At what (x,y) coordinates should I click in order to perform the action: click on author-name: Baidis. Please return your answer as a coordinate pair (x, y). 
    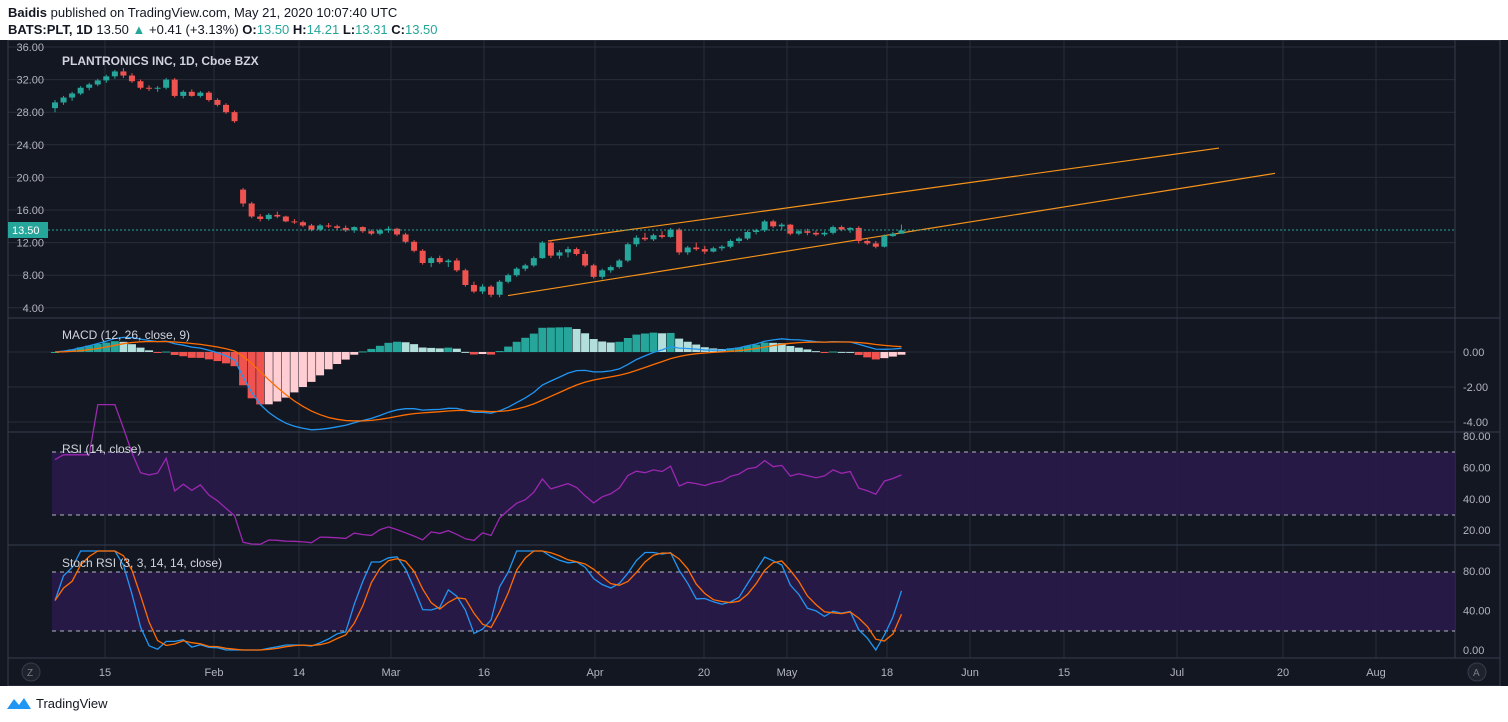
    Looking at the image, I should click on (28, 12).